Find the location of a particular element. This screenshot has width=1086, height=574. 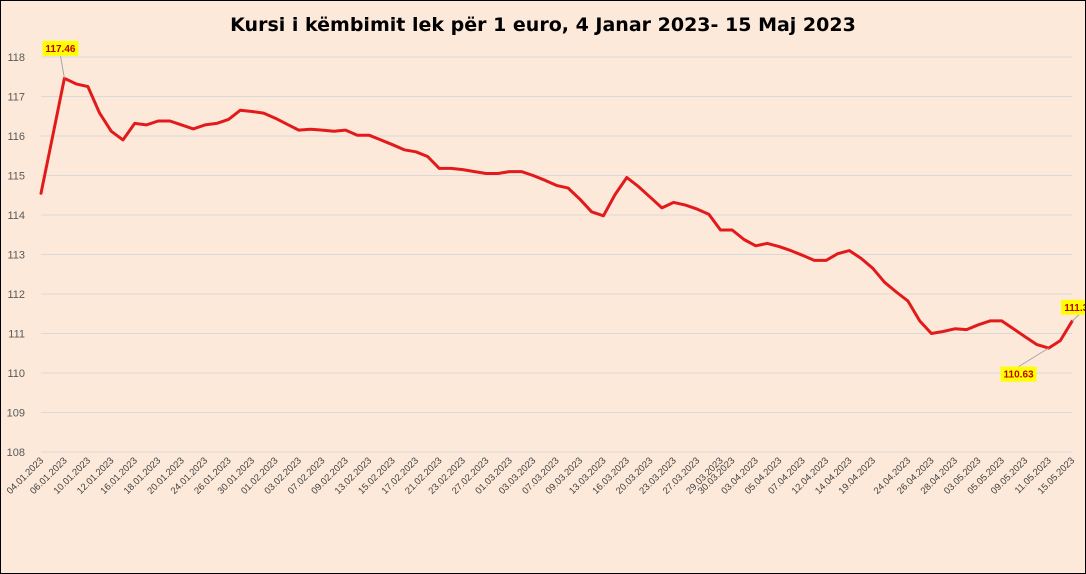

y-tick-label: 109 is located at coordinates (16, 414).